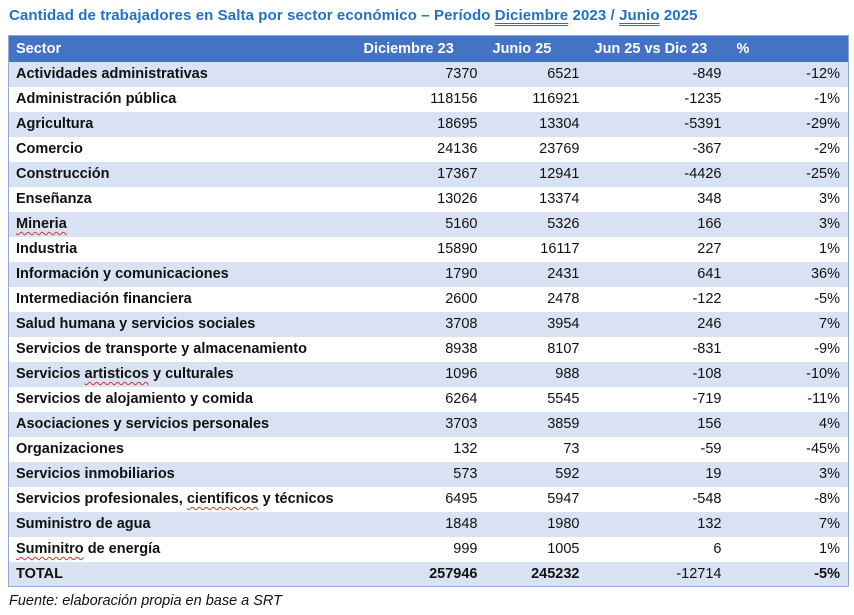 The image size is (854, 615). Describe the element at coordinates (536, 424) in the screenshot. I see `cell-junio-25: 3859` at that location.